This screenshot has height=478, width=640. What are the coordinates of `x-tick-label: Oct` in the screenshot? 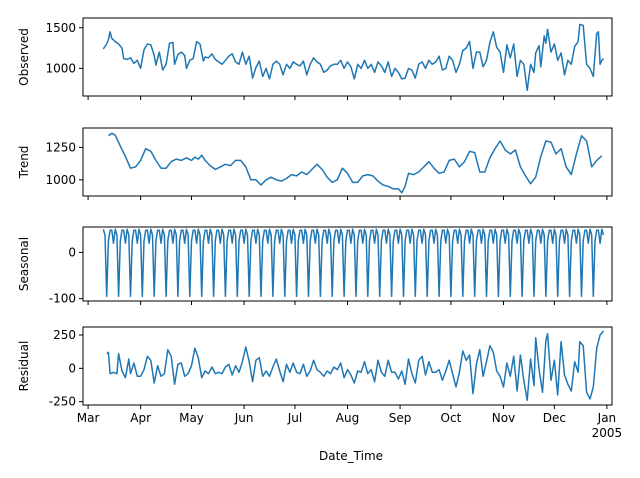 It's located at (451, 418).